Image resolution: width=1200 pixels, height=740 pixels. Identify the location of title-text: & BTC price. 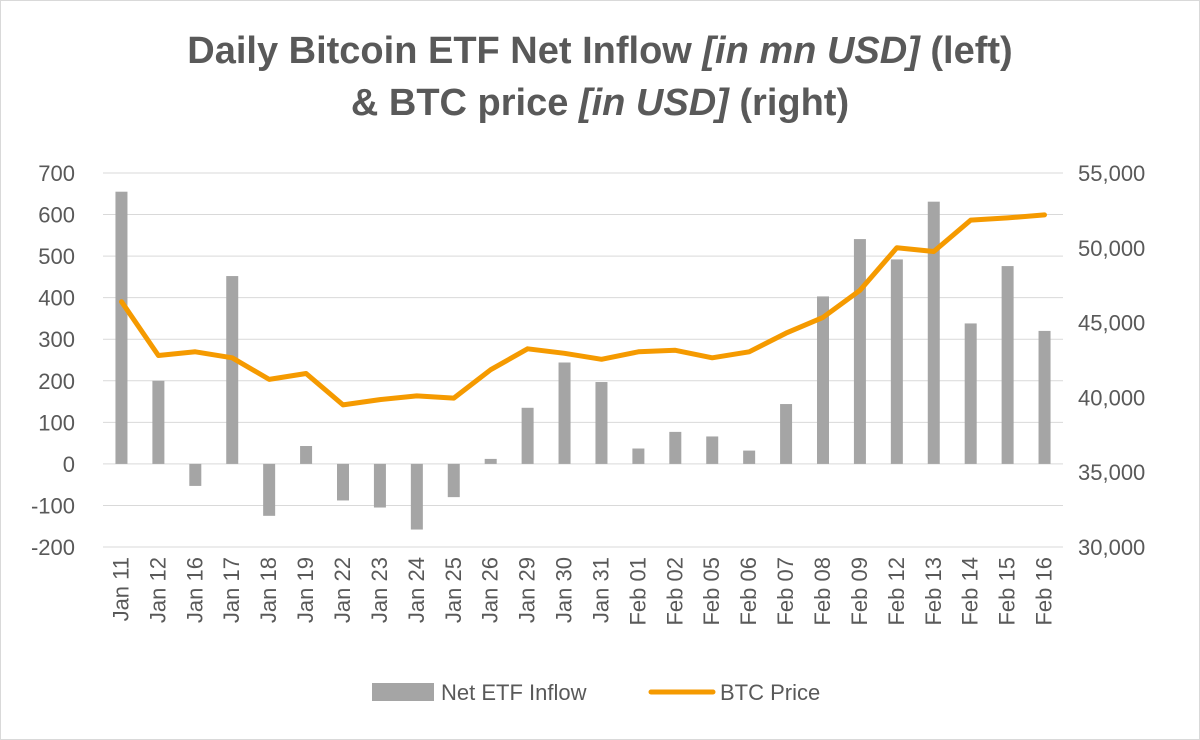
(464, 103).